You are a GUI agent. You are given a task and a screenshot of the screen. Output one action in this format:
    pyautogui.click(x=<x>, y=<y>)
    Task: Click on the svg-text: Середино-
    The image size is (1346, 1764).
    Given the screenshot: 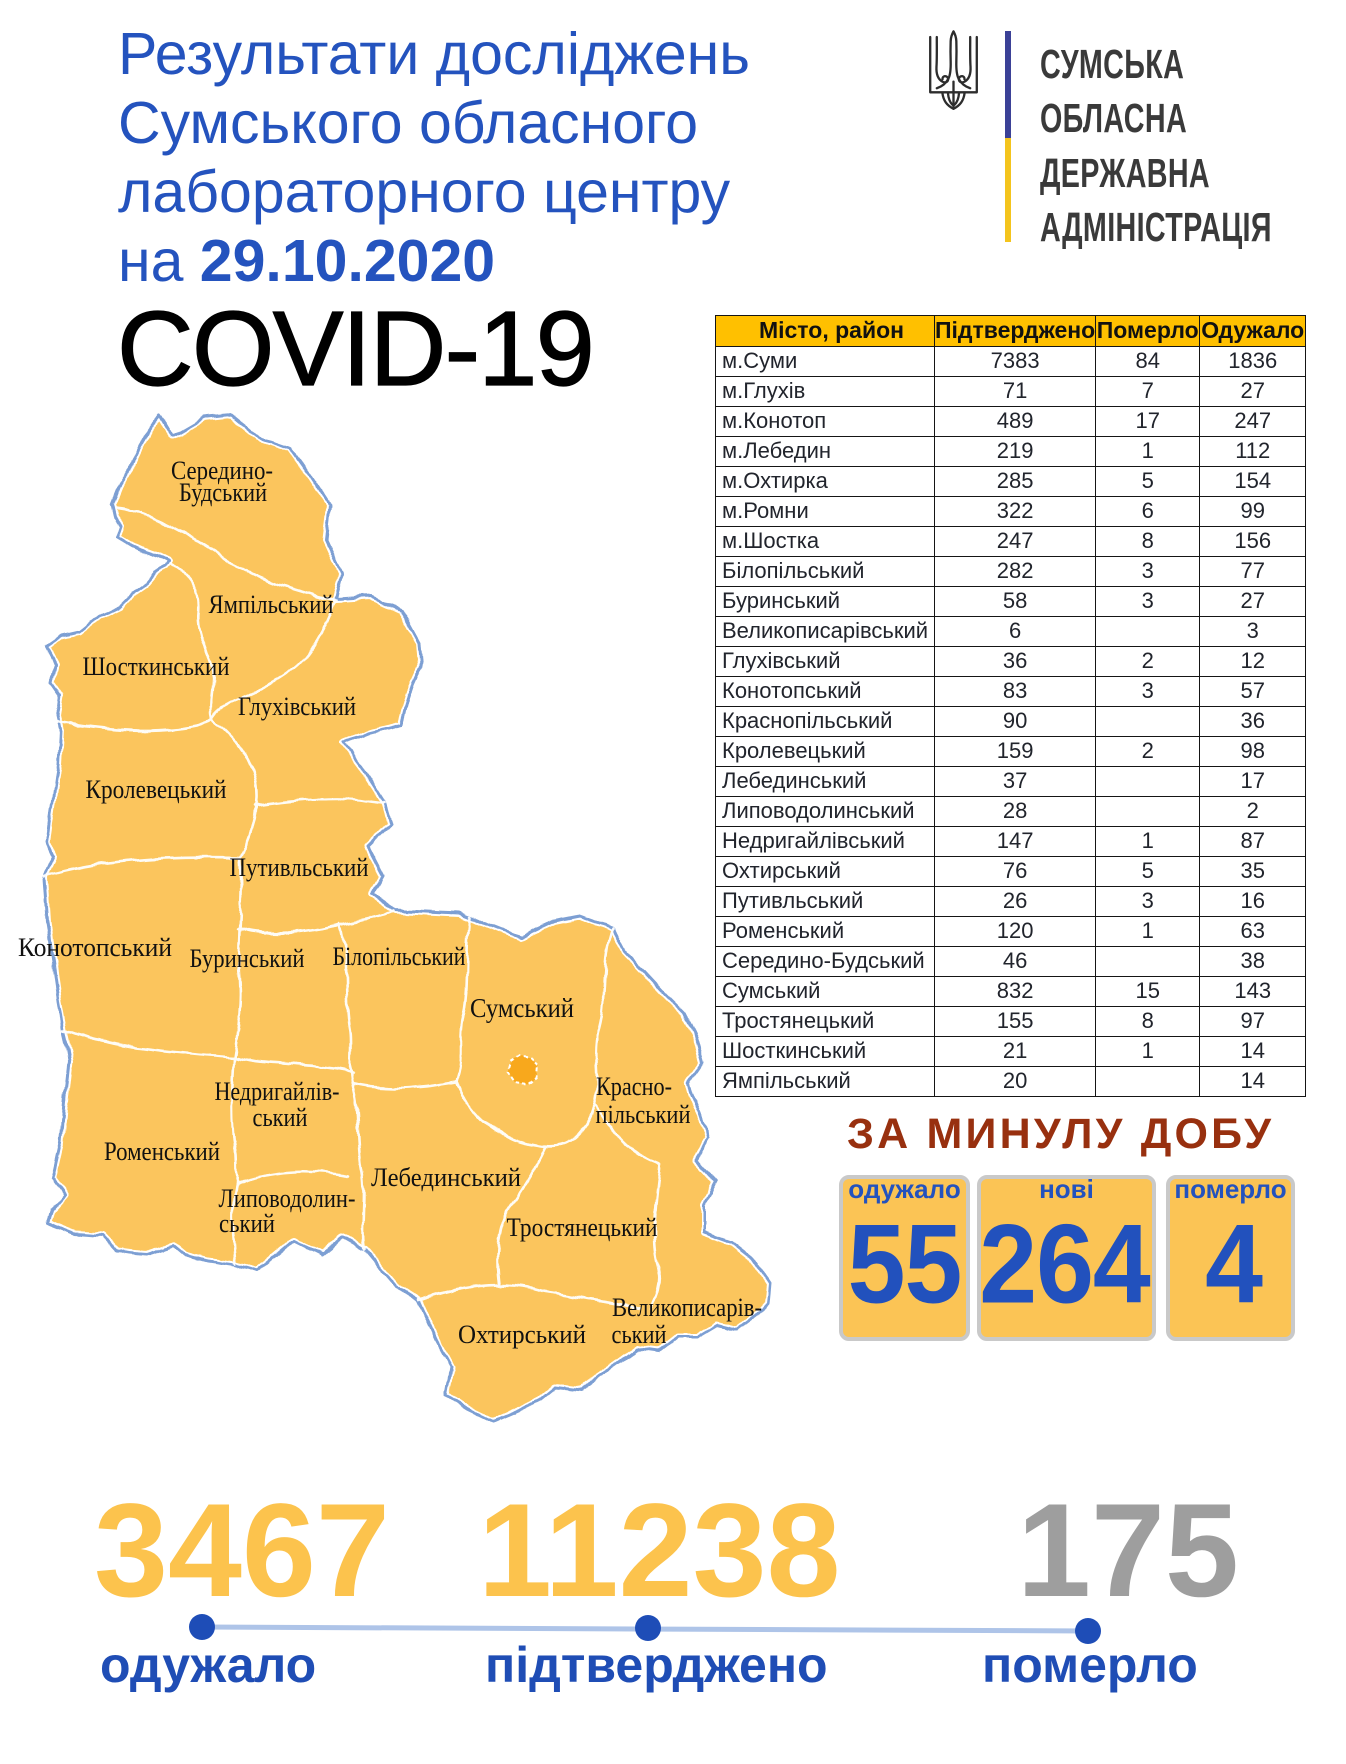 What is the action you would take?
    pyautogui.click(x=222, y=470)
    